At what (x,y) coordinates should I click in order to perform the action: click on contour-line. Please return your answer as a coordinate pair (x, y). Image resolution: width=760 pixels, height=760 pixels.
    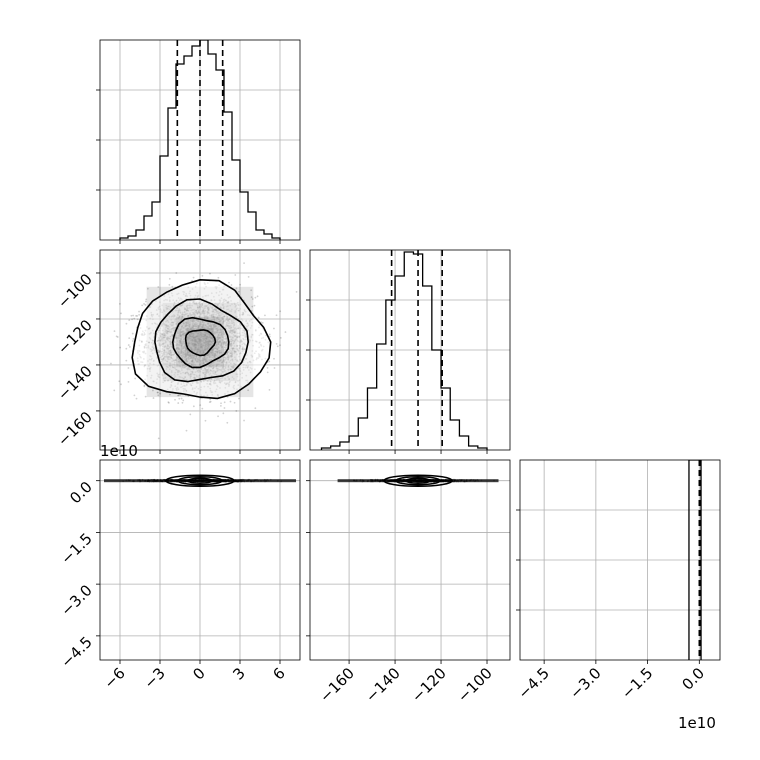
    Looking at the image, I should click on (200, 480).